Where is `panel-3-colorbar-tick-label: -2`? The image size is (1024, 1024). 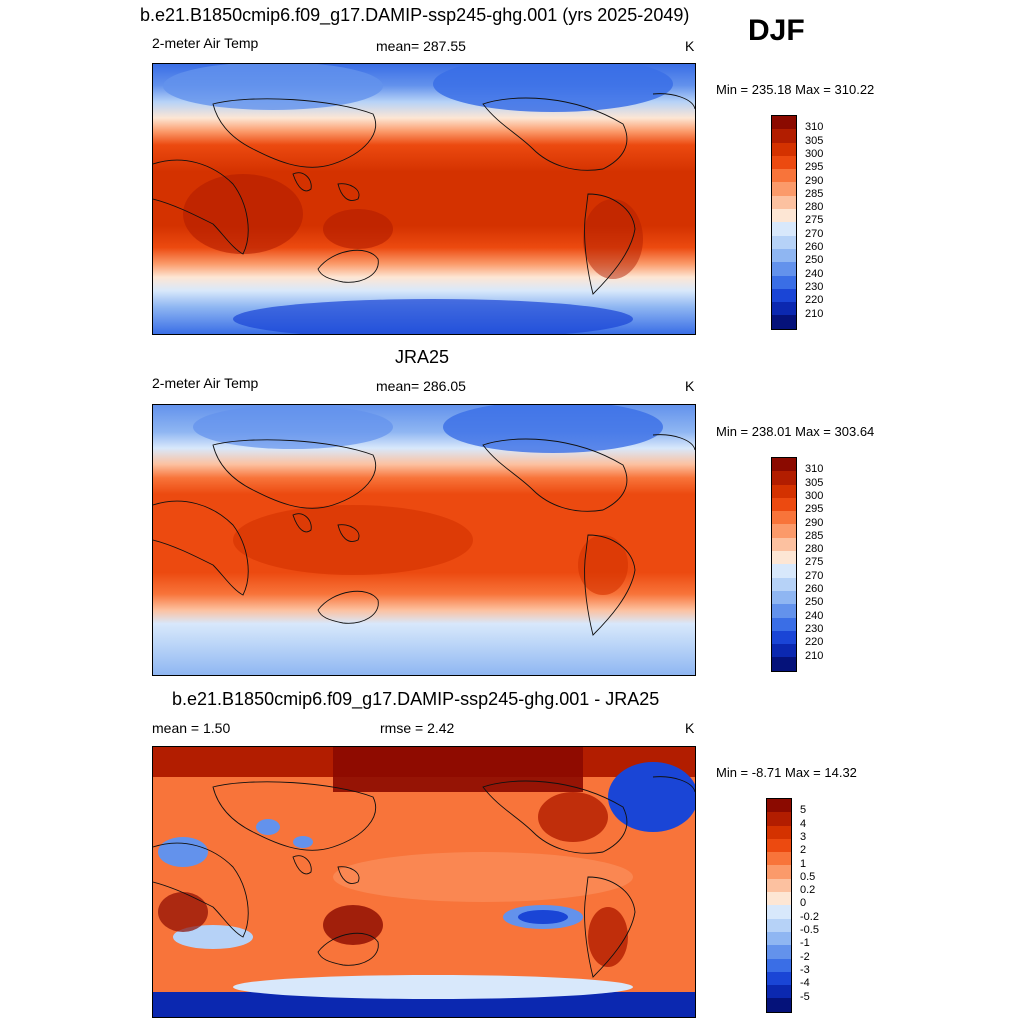
panel-3-colorbar-tick-label: -2 is located at coordinates (805, 956).